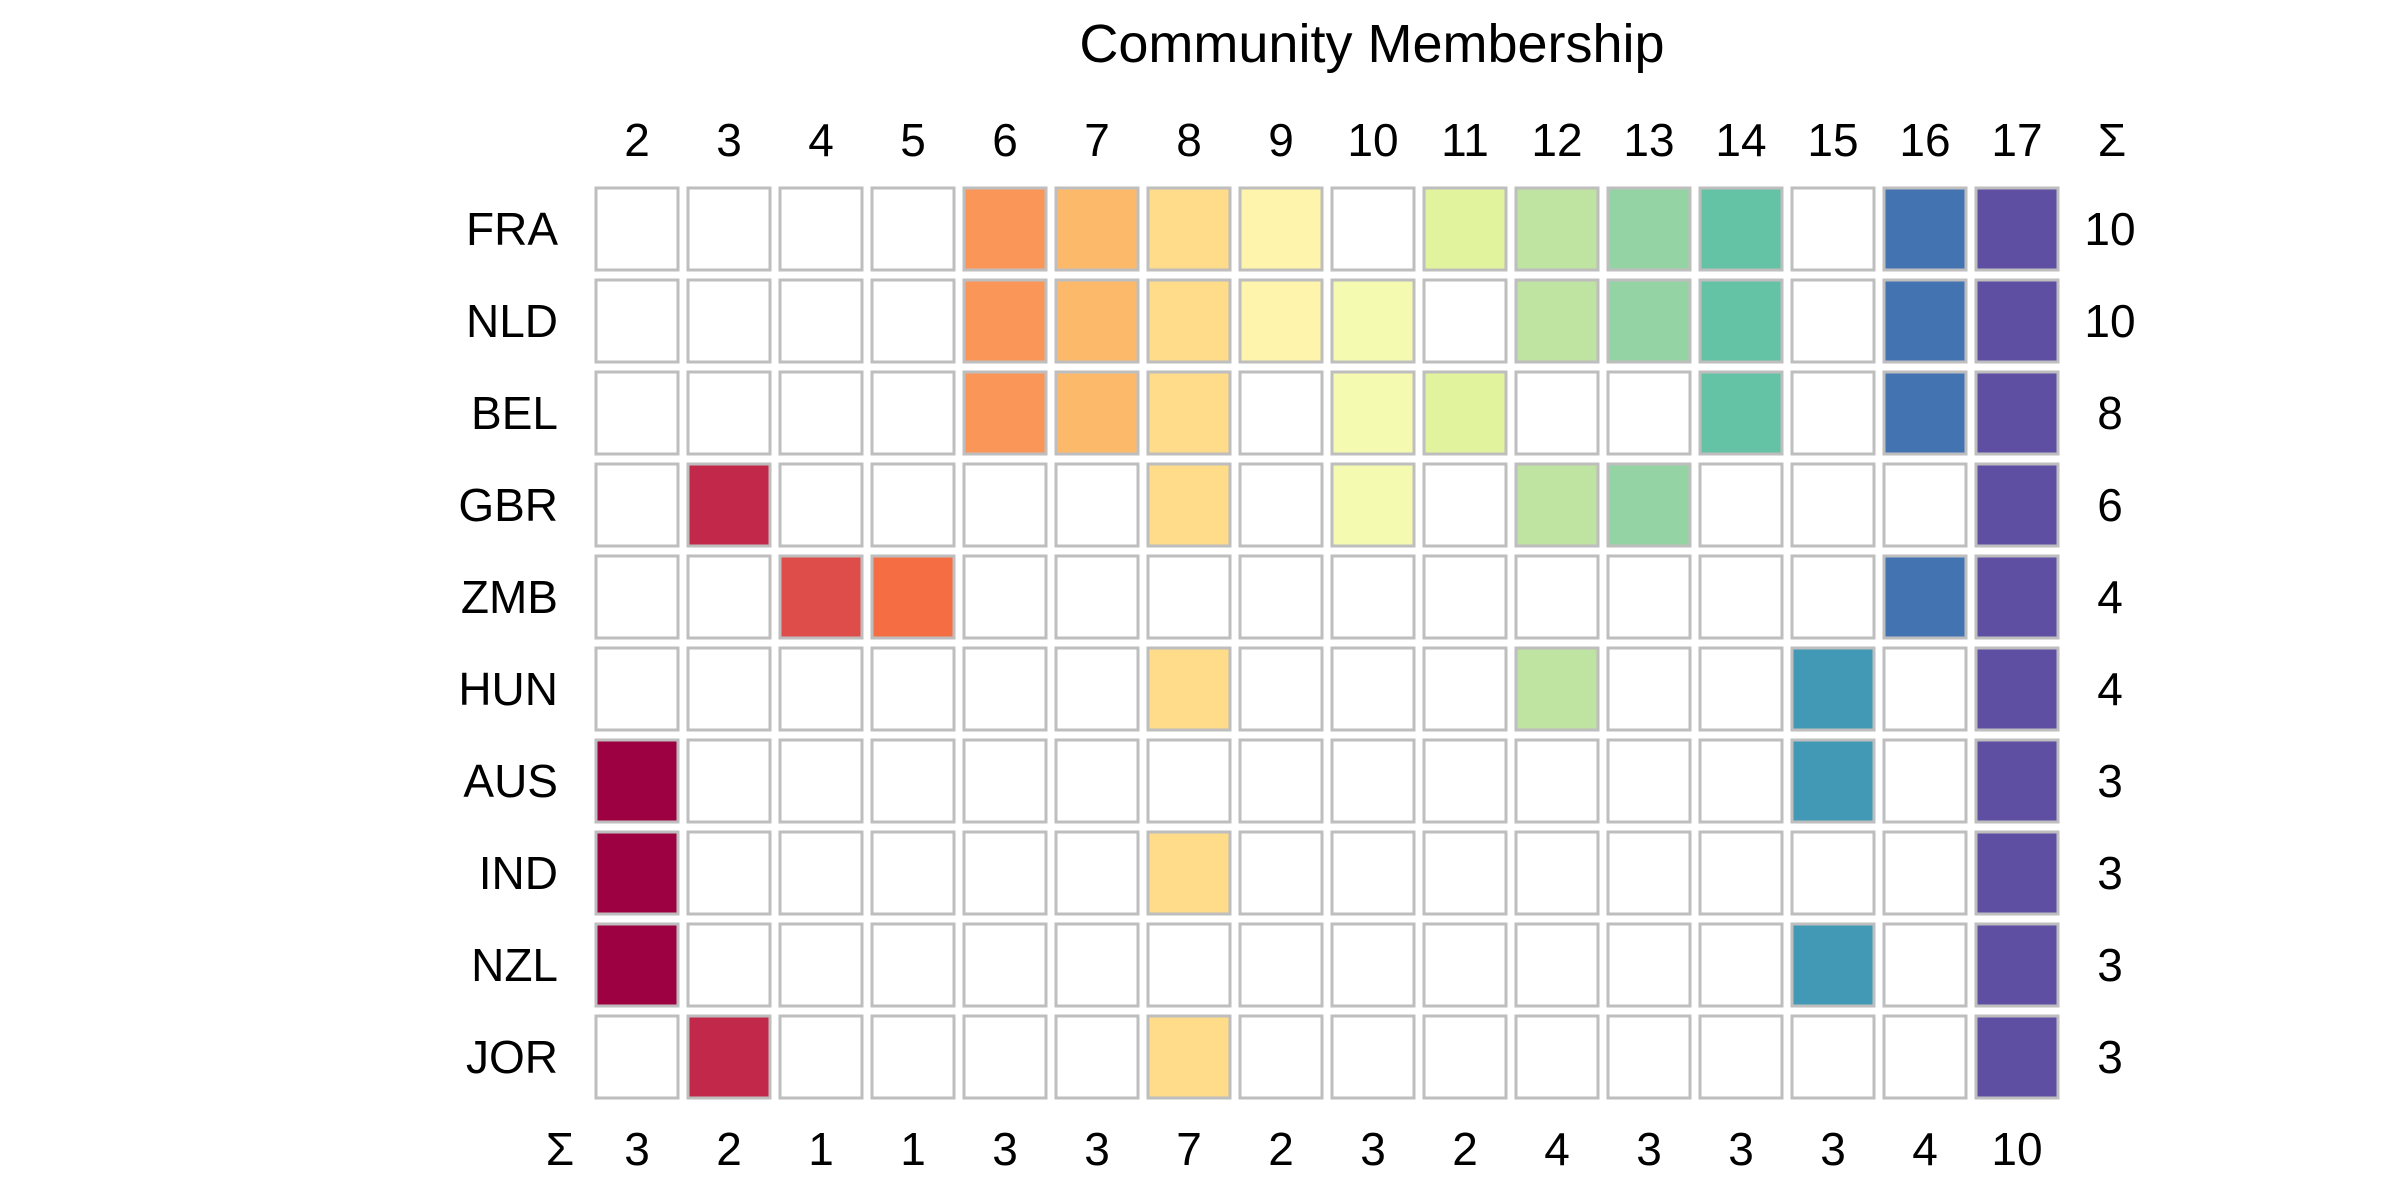 This screenshot has height=1200, width=2400. What do you see at coordinates (1832, 140) in the screenshot?
I see `column-header: 15` at bounding box center [1832, 140].